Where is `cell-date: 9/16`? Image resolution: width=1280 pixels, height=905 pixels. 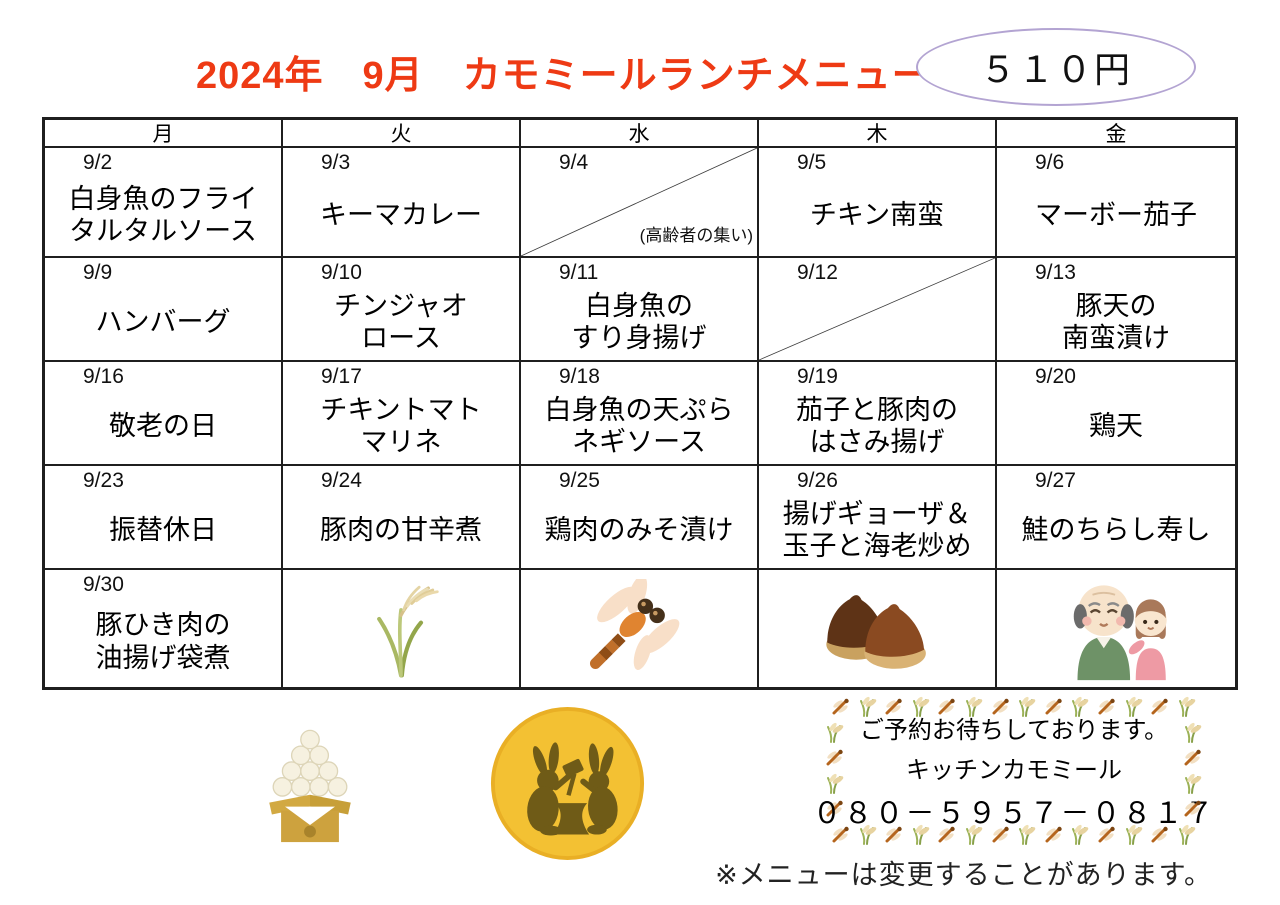
cell-date: 9/16 is located at coordinates (103, 376).